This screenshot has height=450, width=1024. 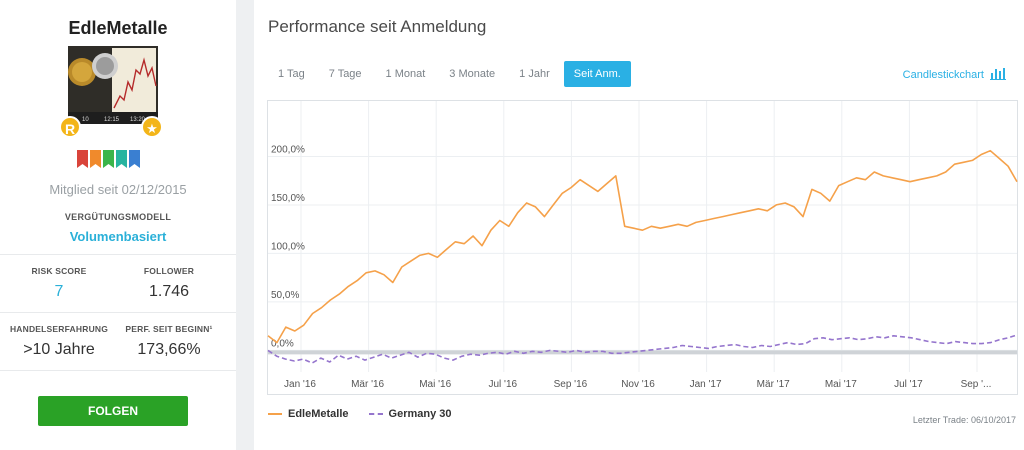 I want to click on perf-since-start-value: 173,66%, so click(x=169, y=349).